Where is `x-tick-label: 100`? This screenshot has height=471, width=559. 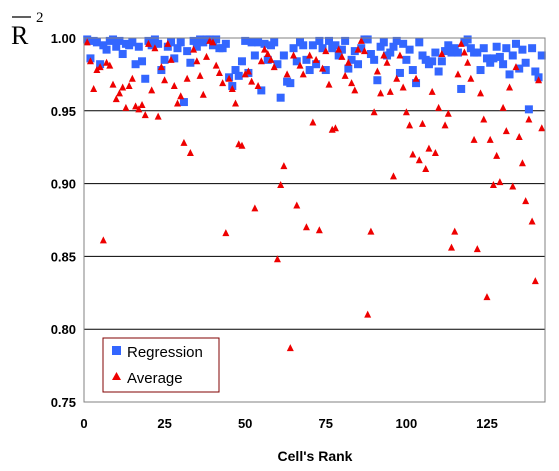
x-tick-label: 100 is located at coordinates (407, 423).